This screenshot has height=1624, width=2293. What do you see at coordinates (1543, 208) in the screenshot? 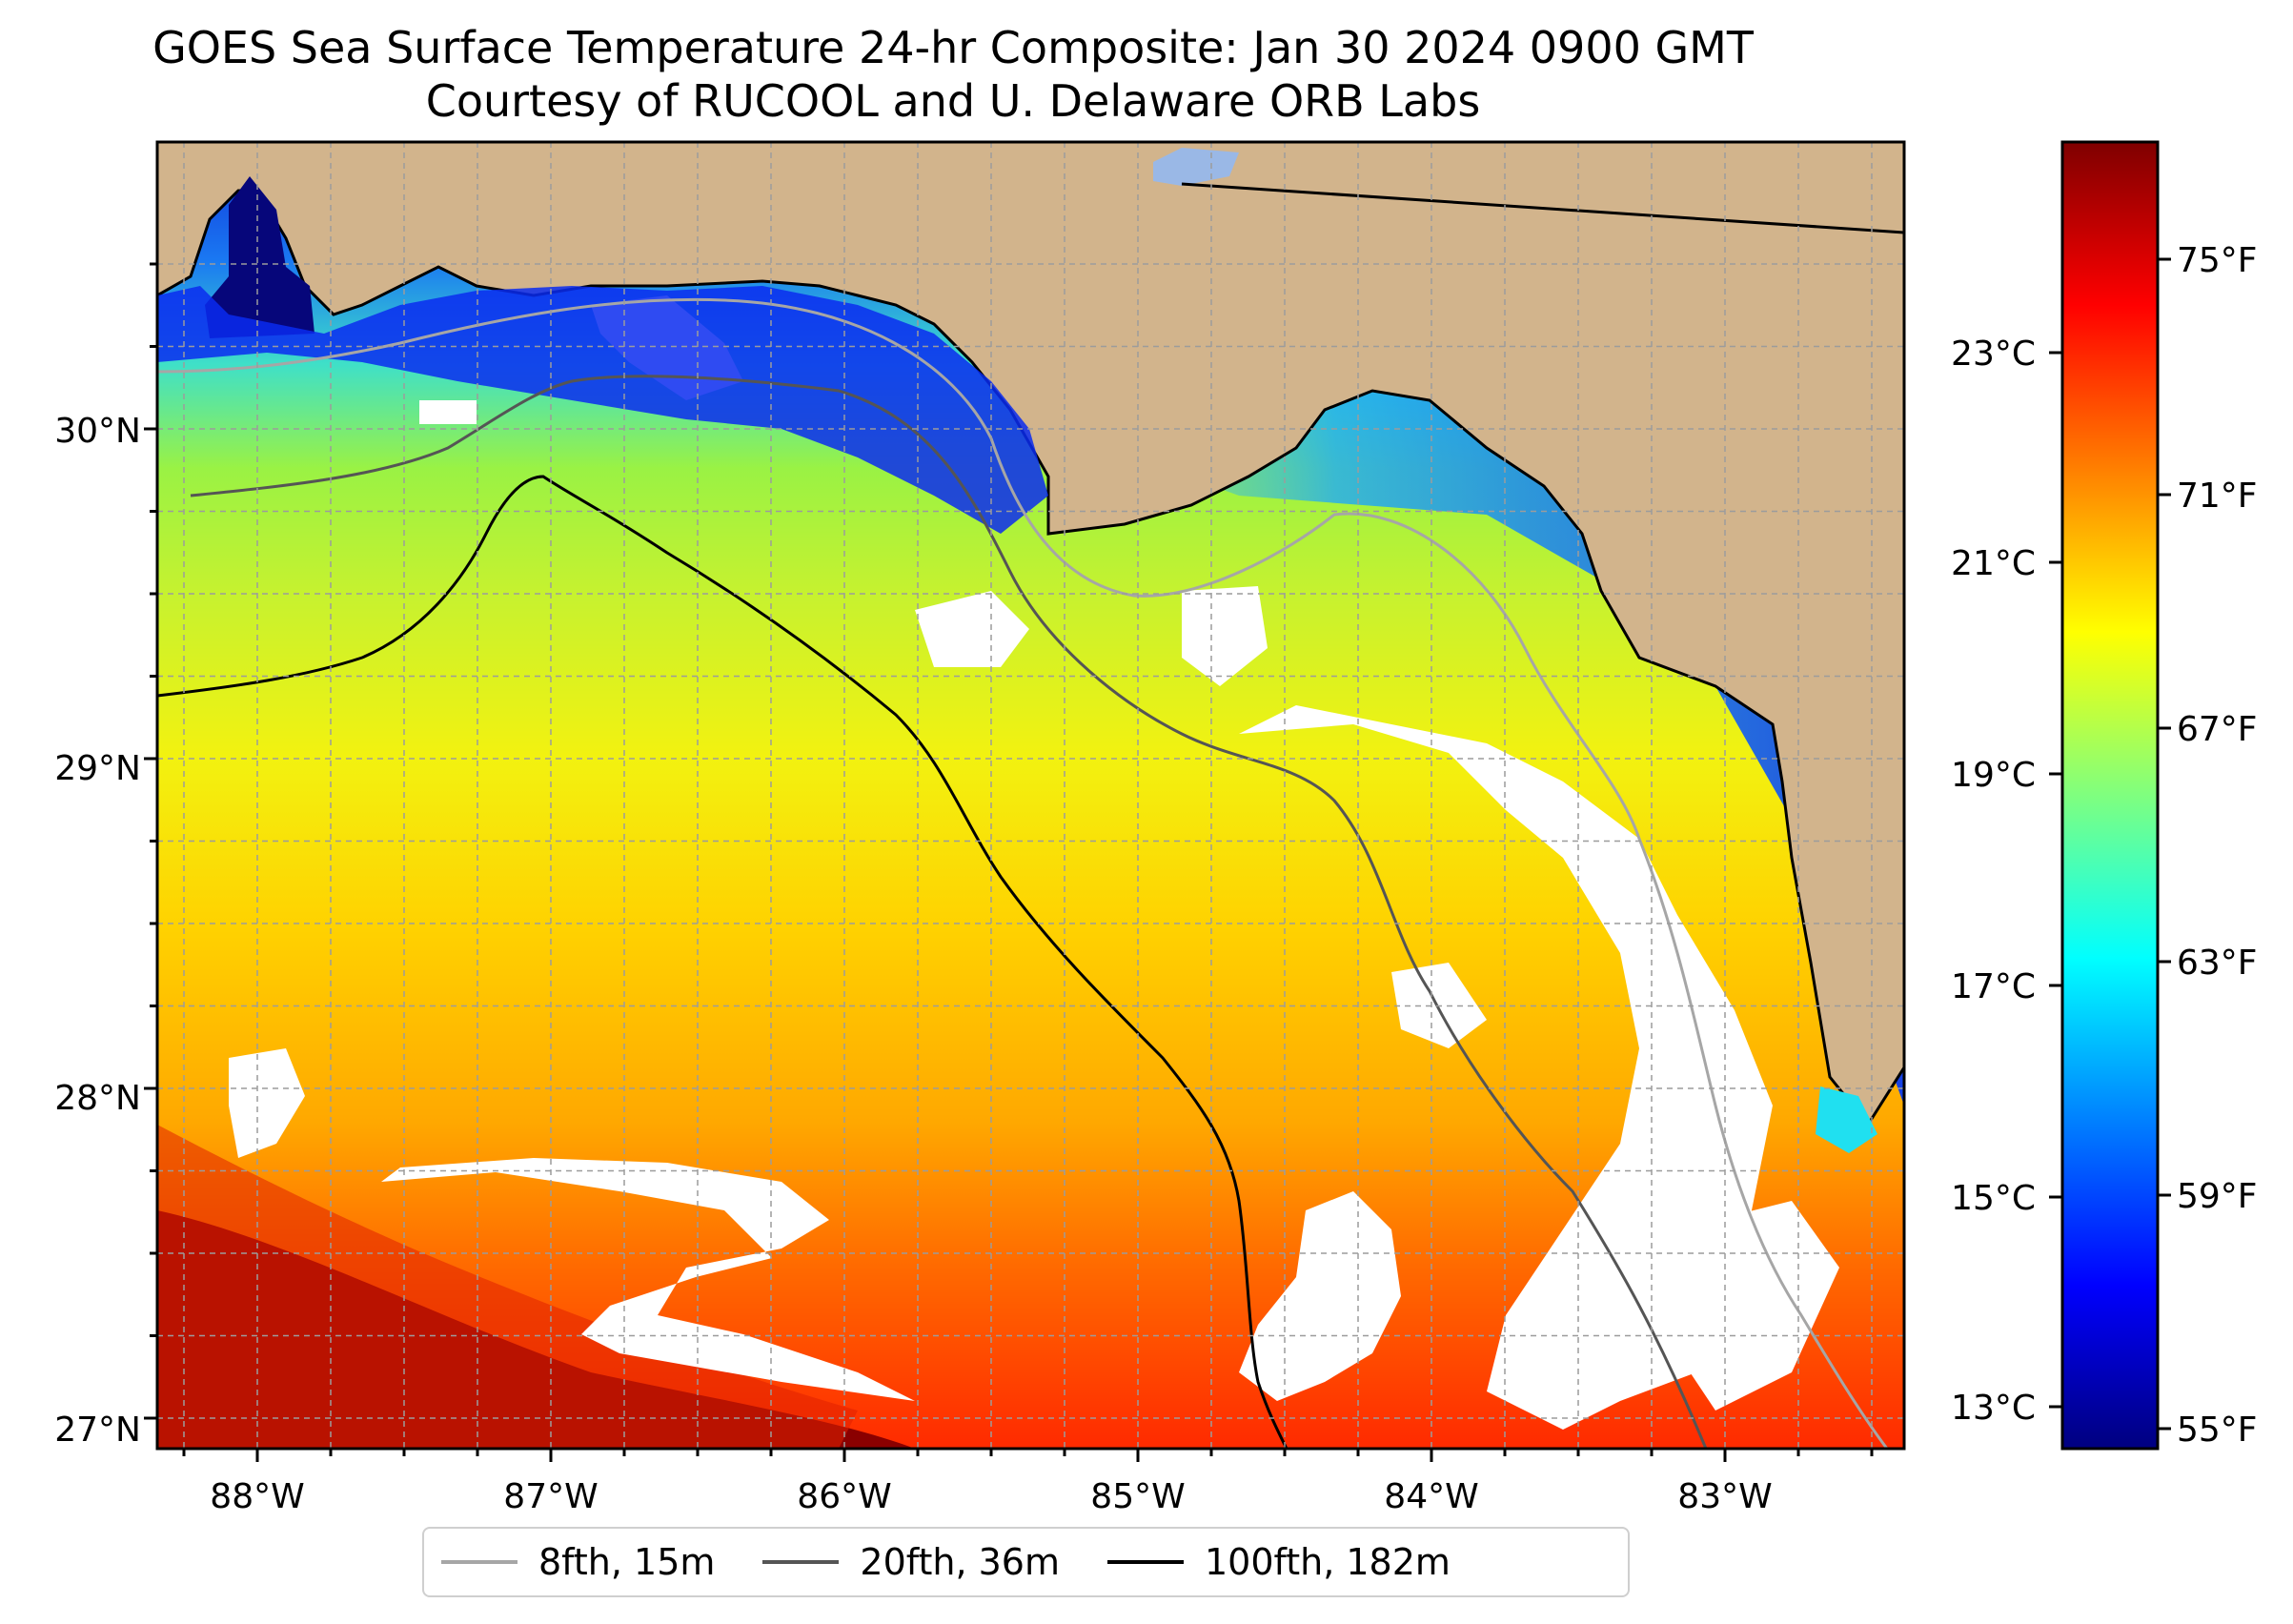
I see `state-boundary` at bounding box center [1543, 208].